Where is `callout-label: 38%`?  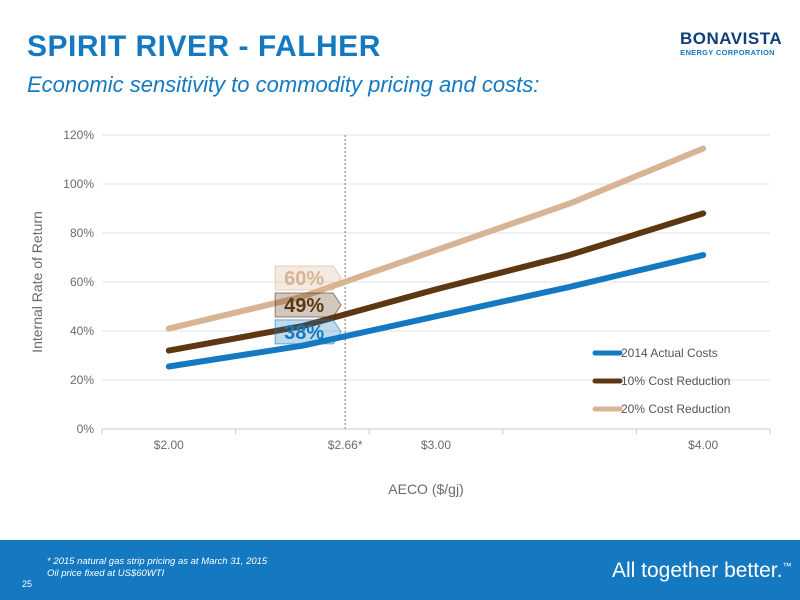
callout-label: 38% is located at coordinates (304, 333).